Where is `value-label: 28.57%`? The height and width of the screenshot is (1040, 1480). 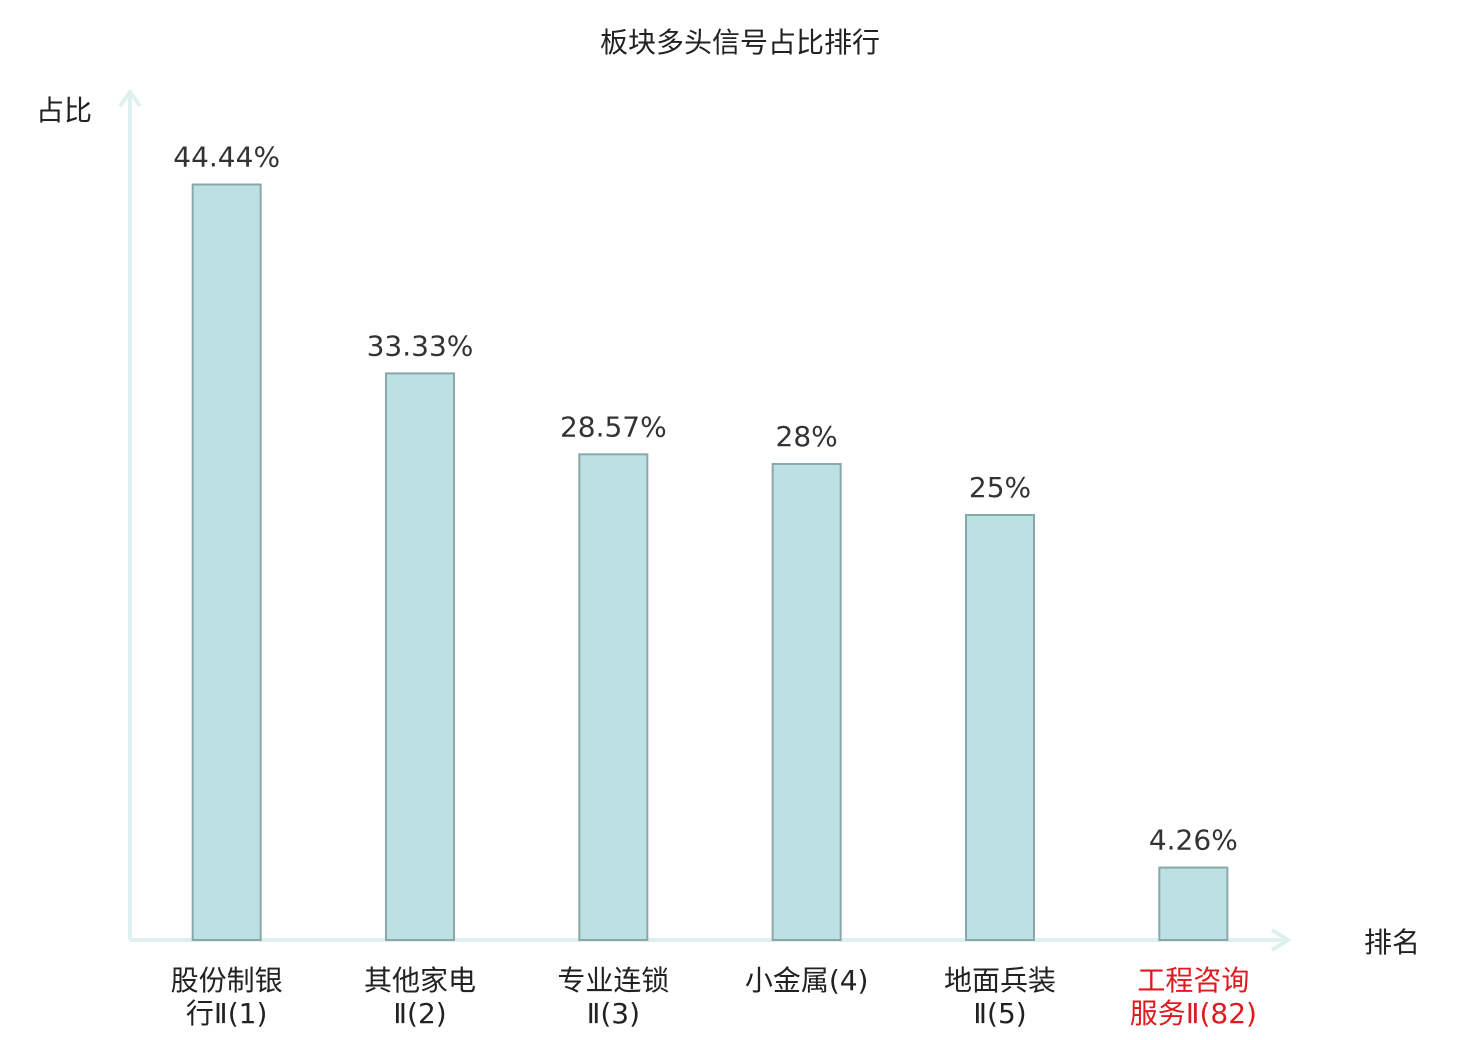 value-label: 28.57% is located at coordinates (613, 426).